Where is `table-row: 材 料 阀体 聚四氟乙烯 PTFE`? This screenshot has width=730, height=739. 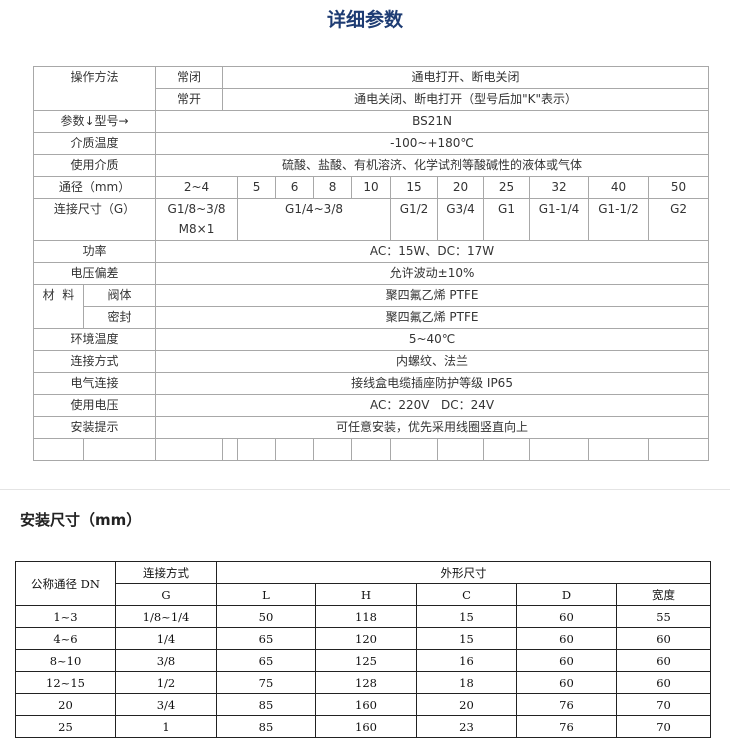
table-row: 材 料 阀体 聚四氟乙烯 PTFE is located at coordinates (371, 306).